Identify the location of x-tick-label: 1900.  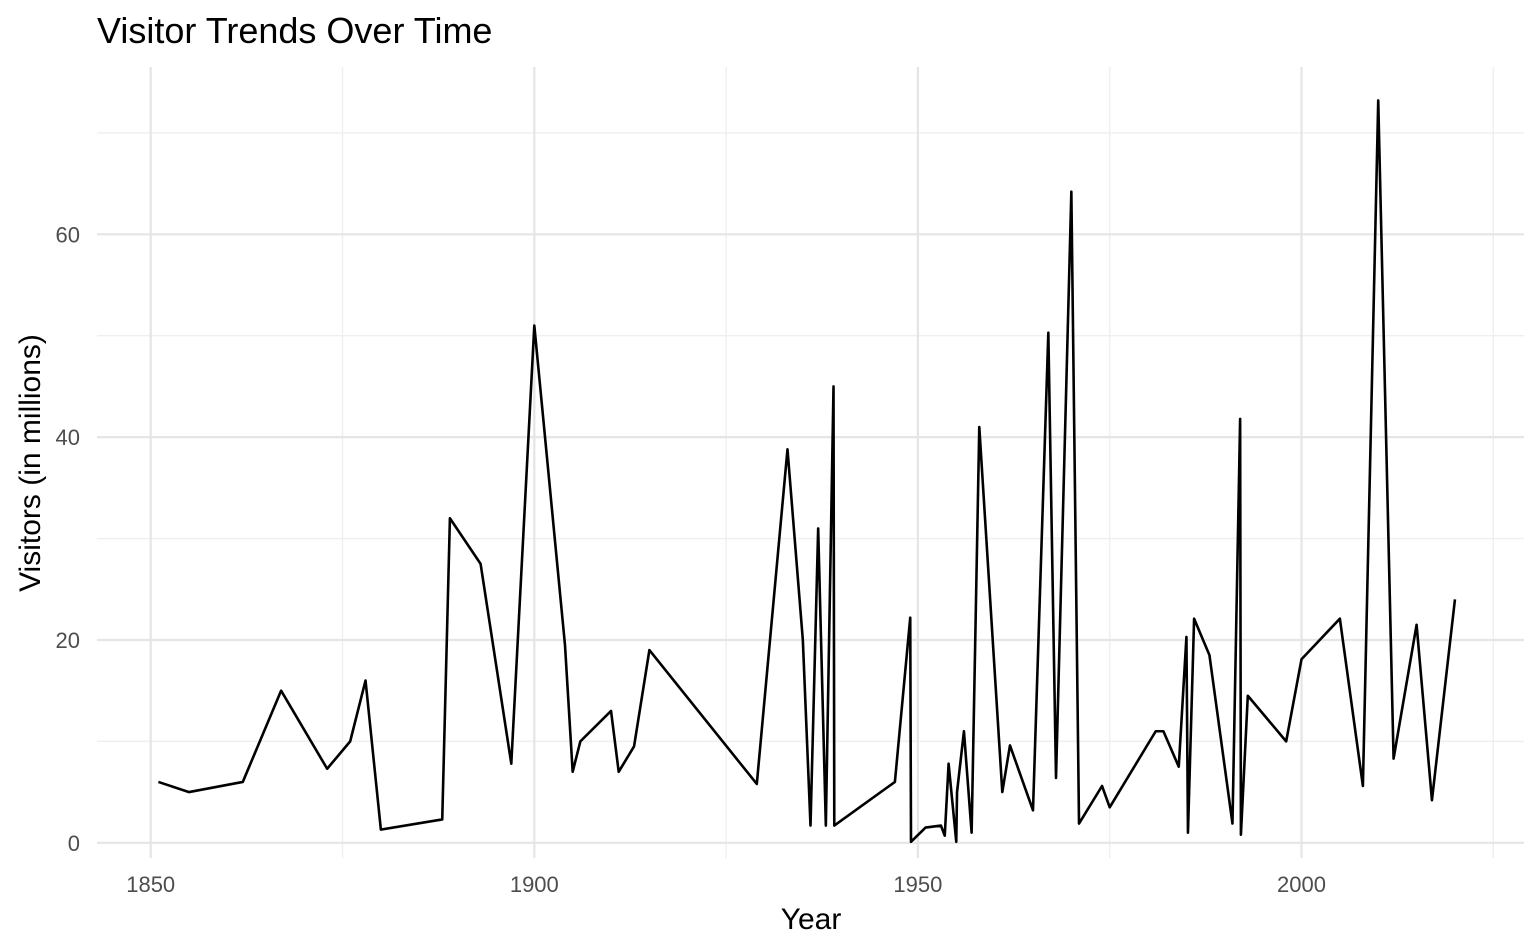
(534, 884).